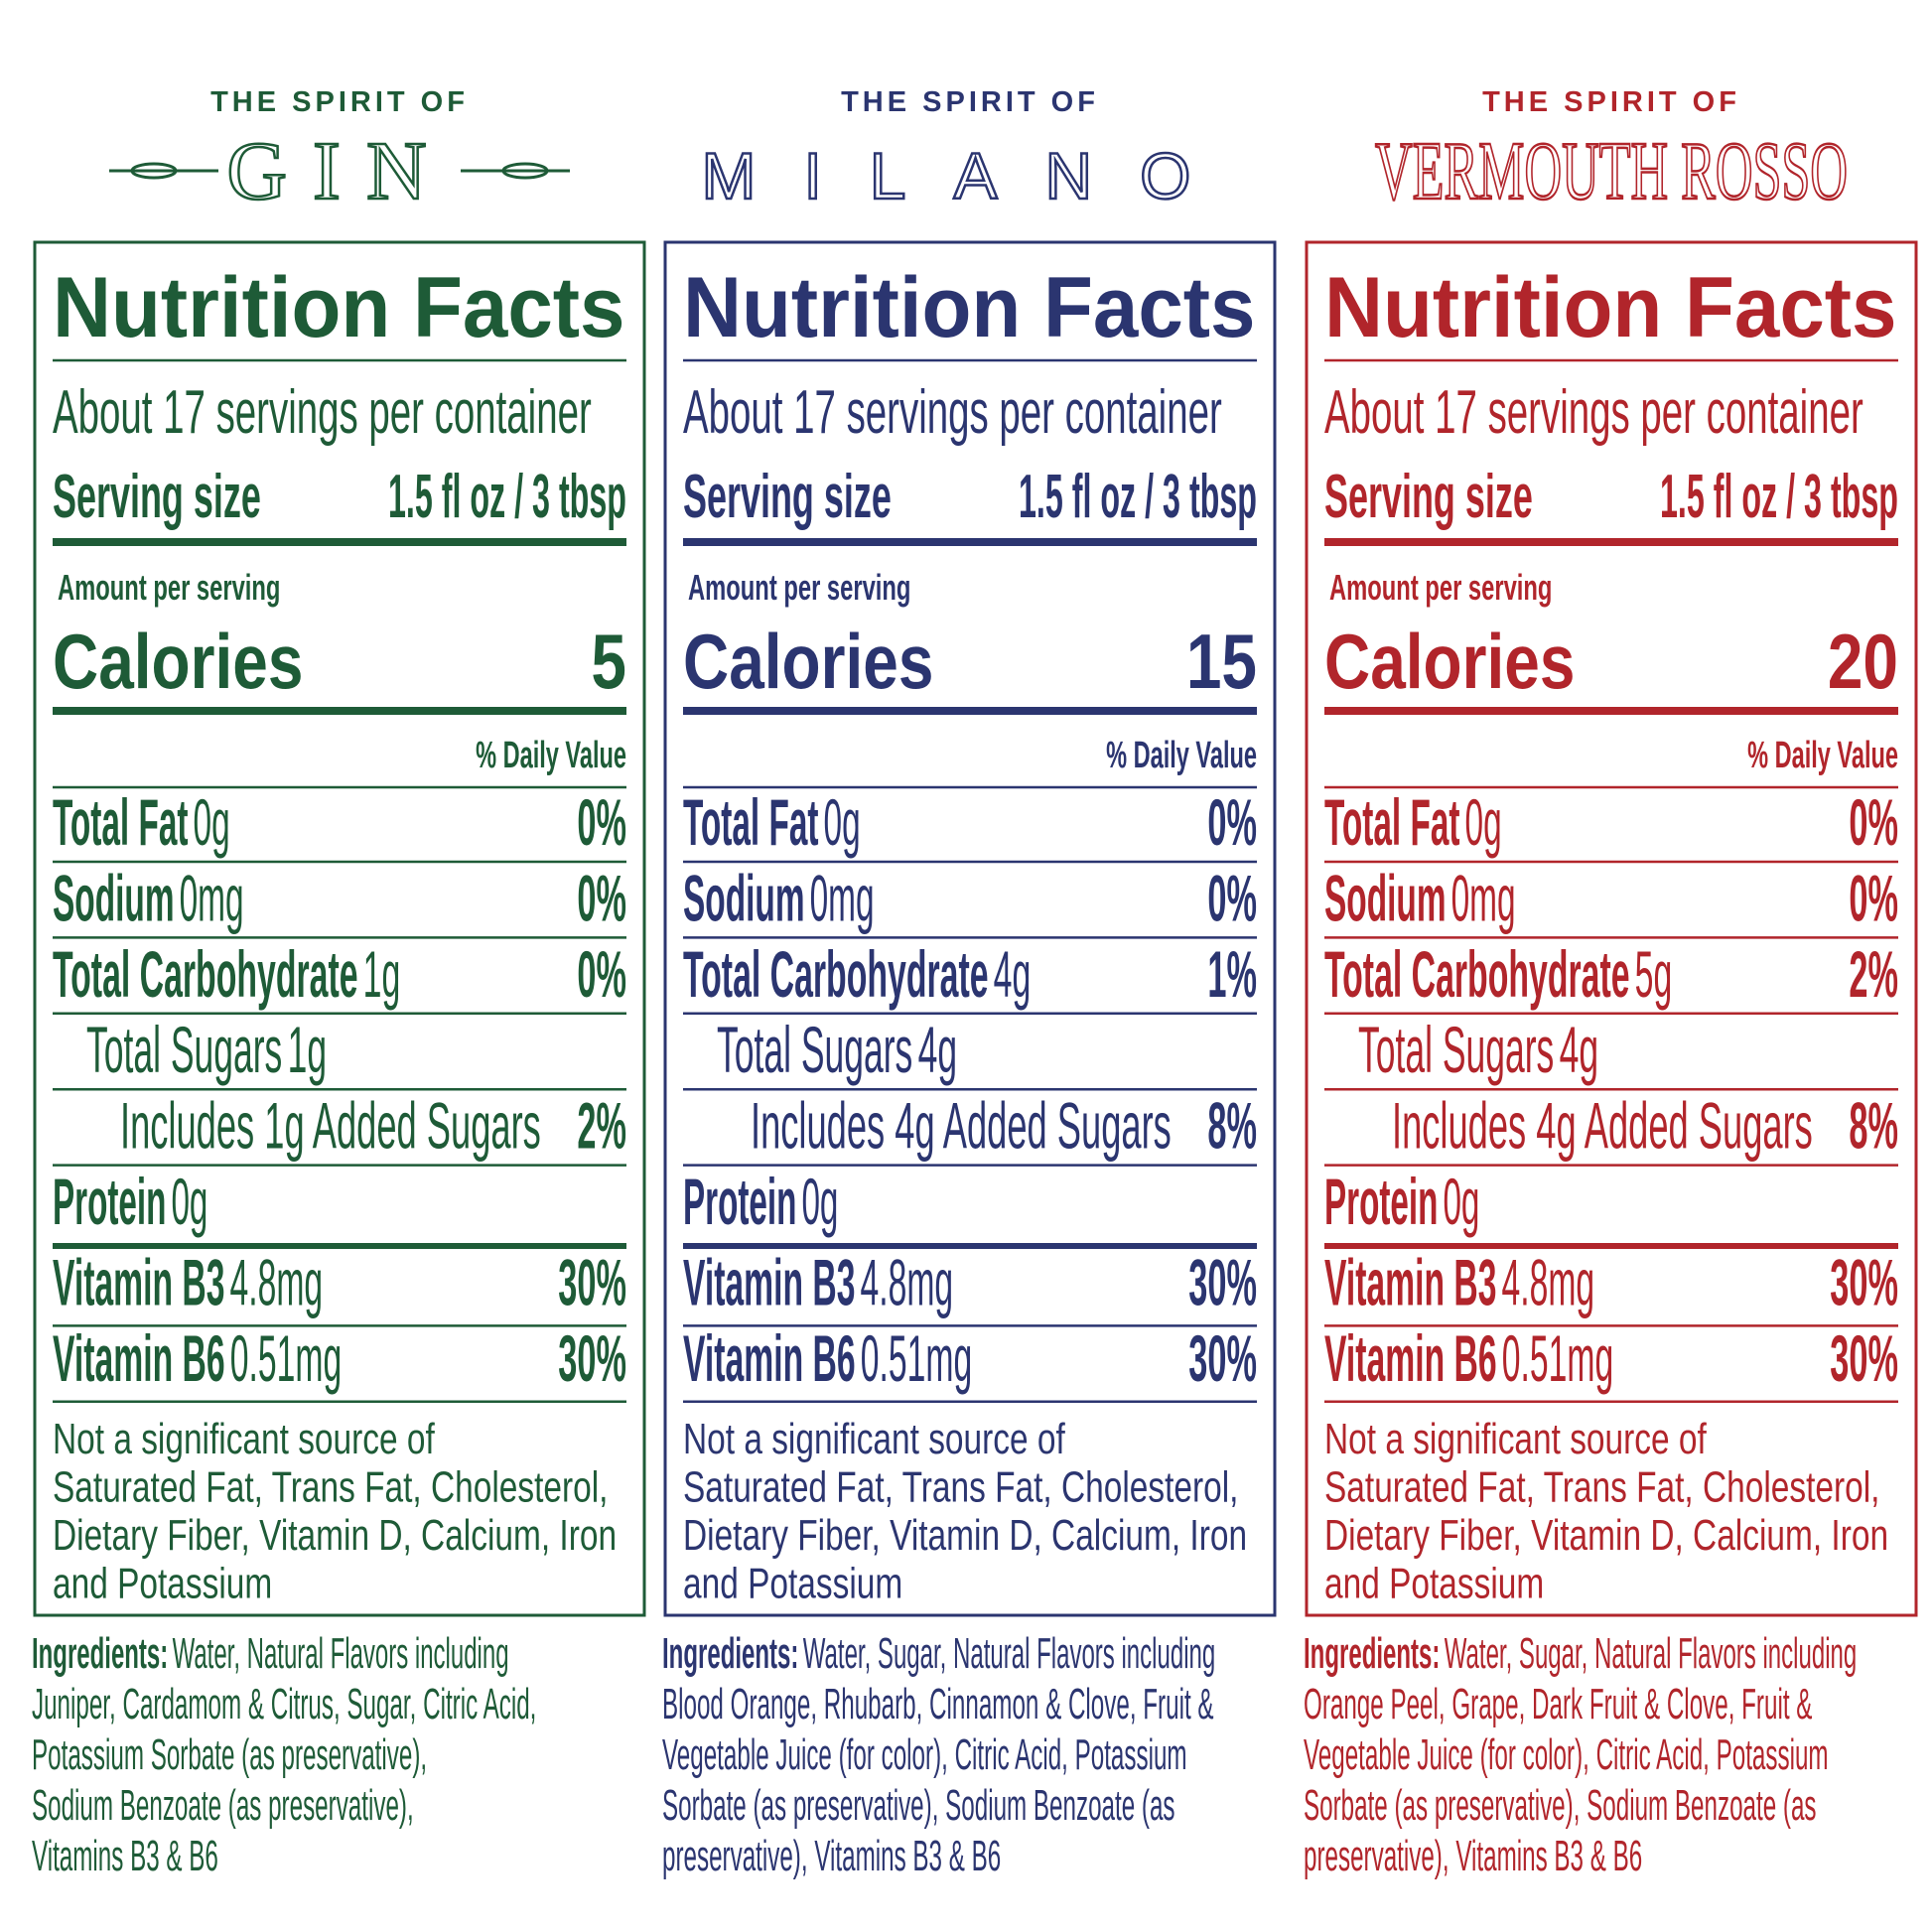 The width and height of the screenshot is (1932, 1932). I want to click on nutrient-row: Includes 1g Added Sugars, so click(330, 1126).